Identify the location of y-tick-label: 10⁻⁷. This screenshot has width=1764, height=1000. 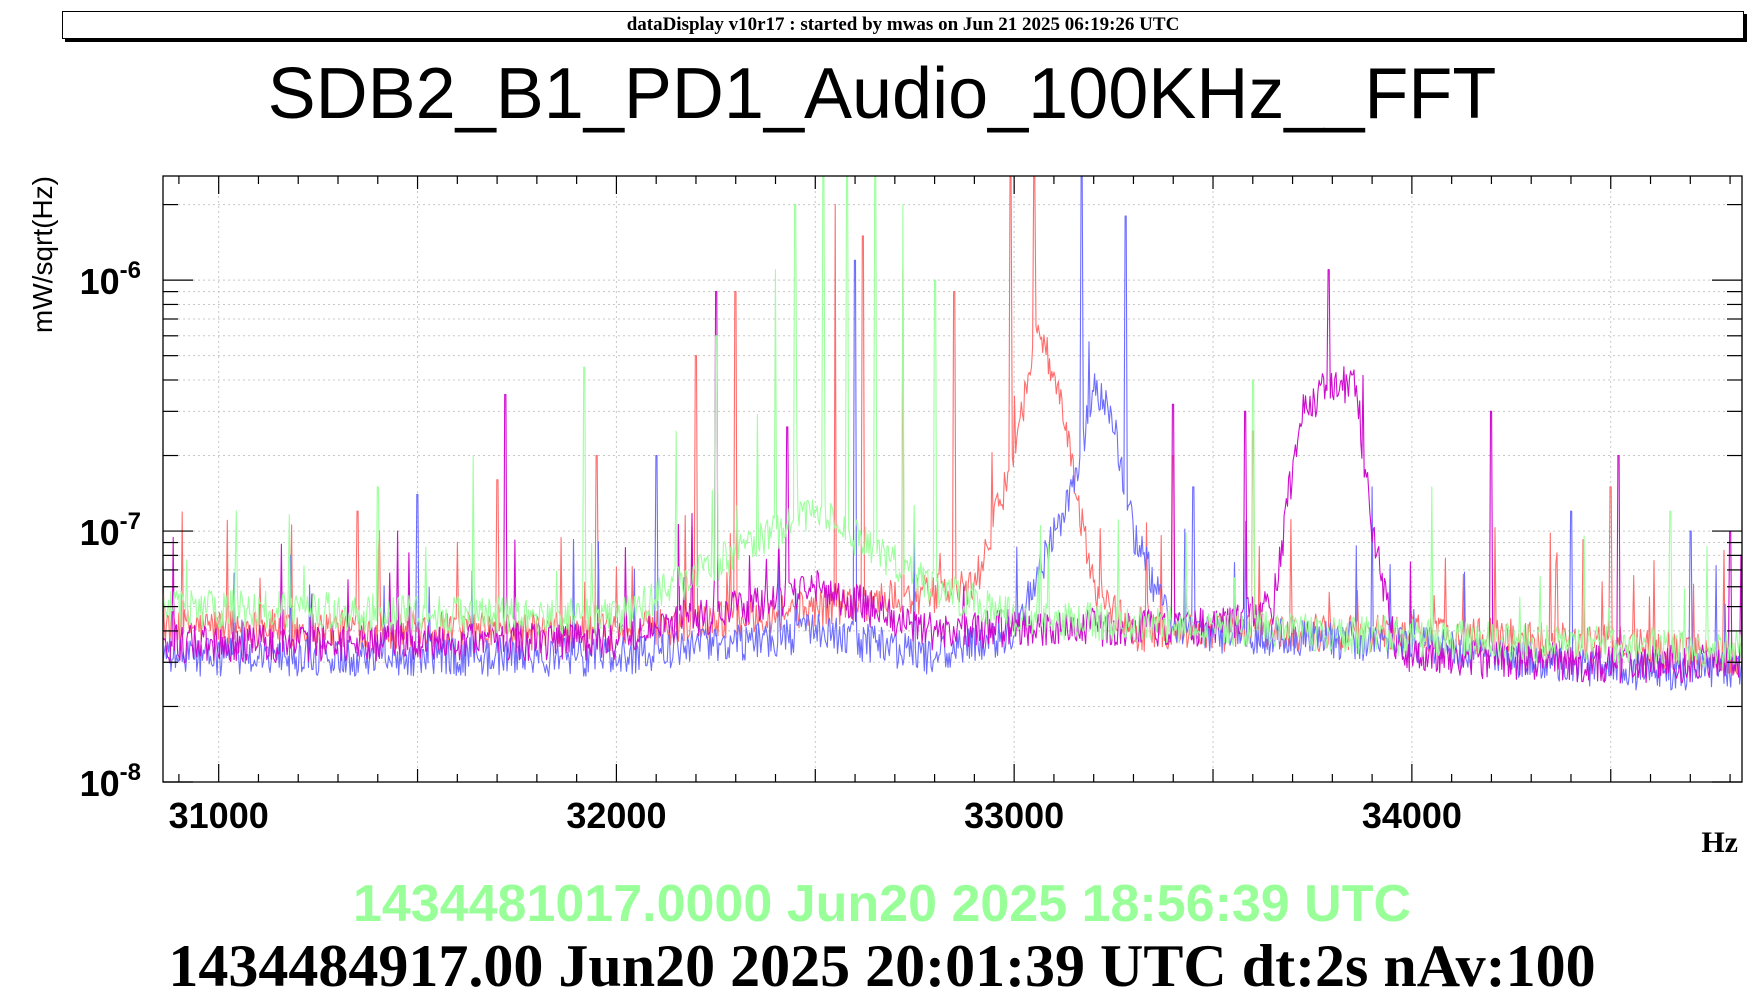
(110, 530).